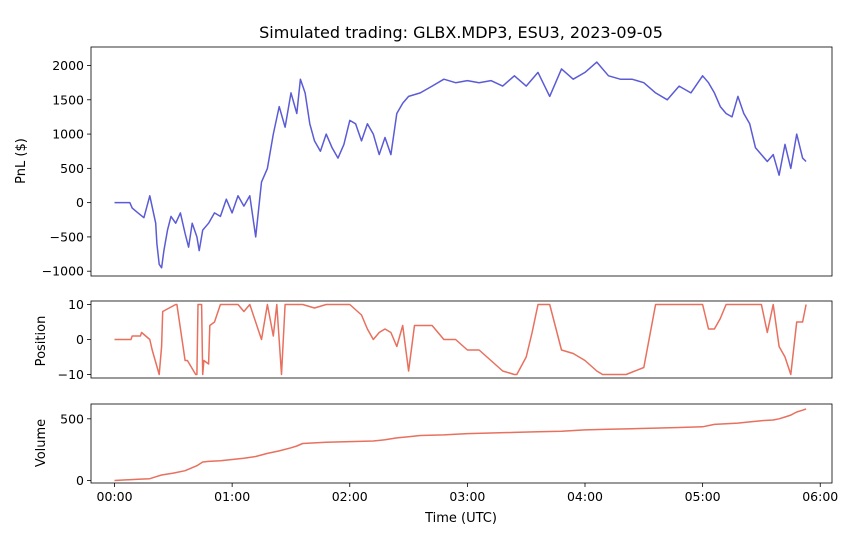 This screenshot has width=862, height=543. Describe the element at coordinates (68, 65) in the screenshot. I see `pnl-y-tick-label: 2000` at that location.